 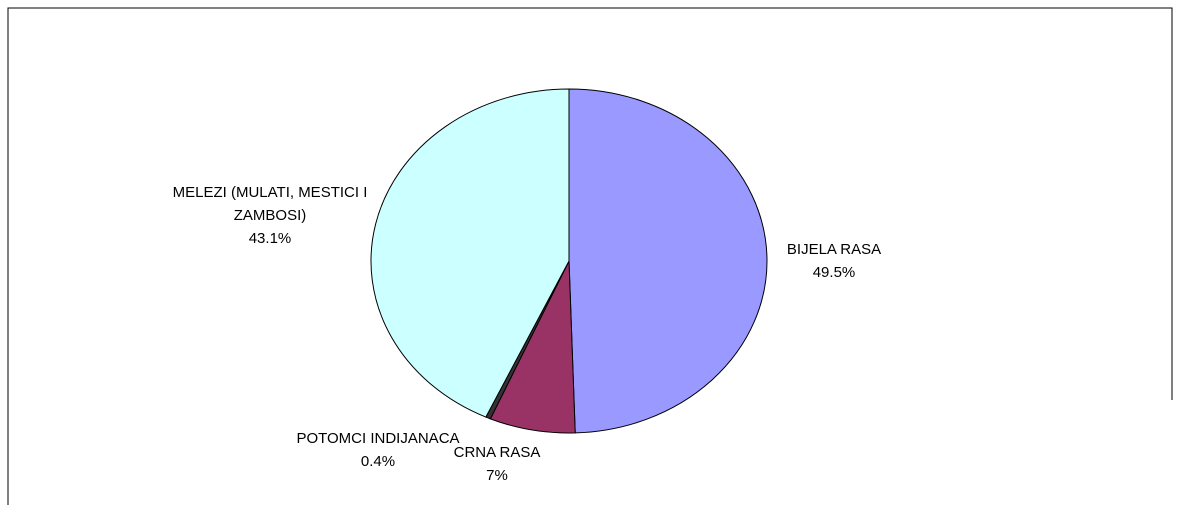 What do you see at coordinates (378, 450) in the screenshot?
I see `slice-label: POTOMCI INDIJANACA 0.4%` at bounding box center [378, 450].